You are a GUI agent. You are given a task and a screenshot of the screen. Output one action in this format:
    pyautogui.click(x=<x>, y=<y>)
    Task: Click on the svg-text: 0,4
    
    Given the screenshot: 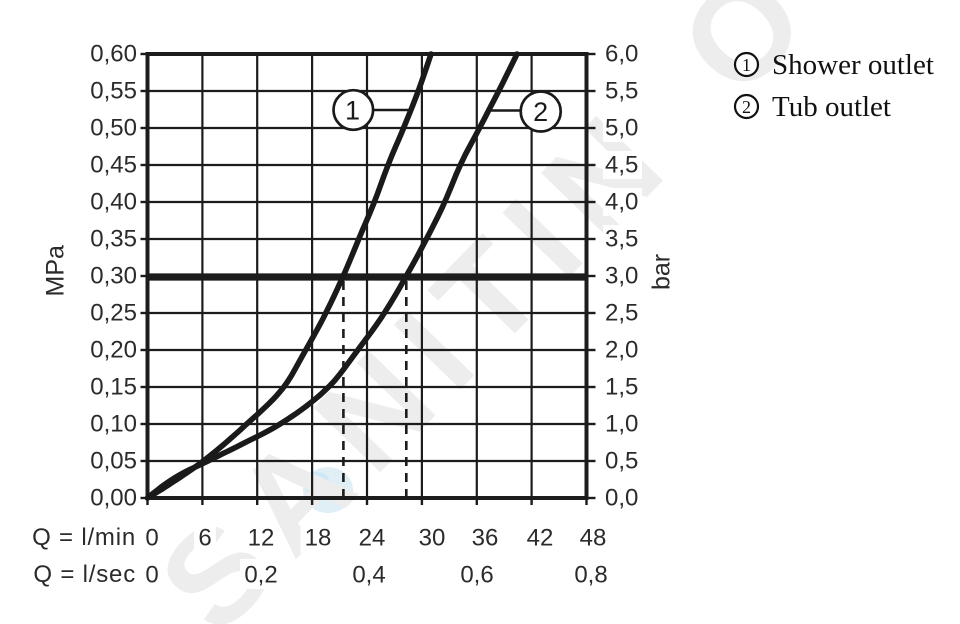 What is the action you would take?
    pyautogui.click(x=368, y=575)
    